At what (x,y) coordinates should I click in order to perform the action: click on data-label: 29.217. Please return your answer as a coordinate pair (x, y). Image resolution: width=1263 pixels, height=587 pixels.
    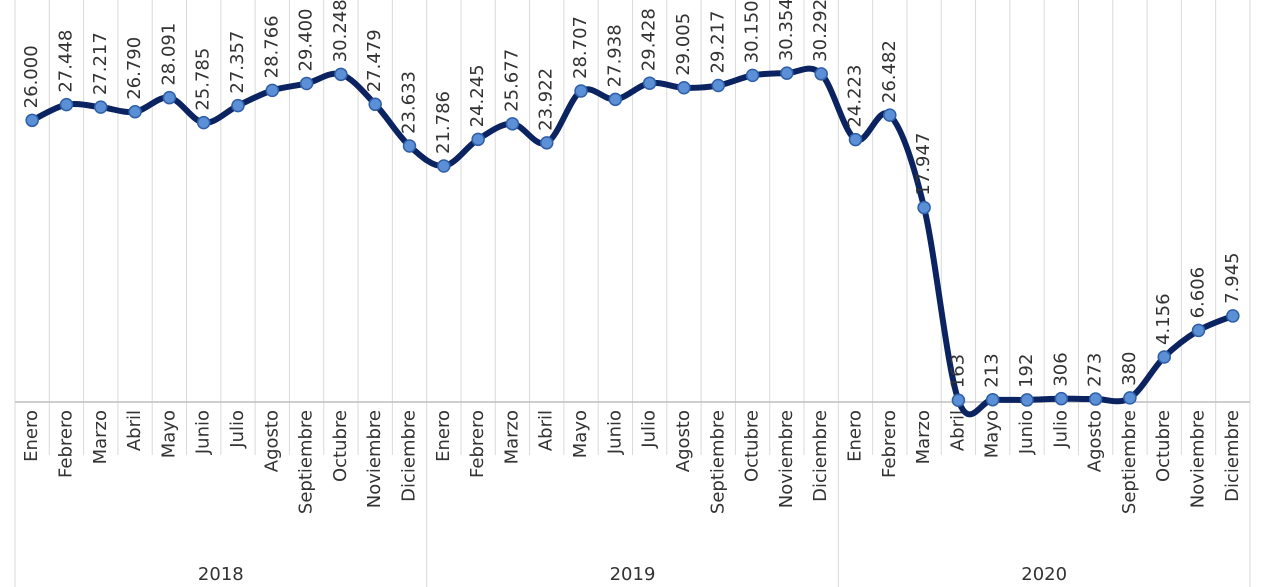
    Looking at the image, I should click on (717, 41).